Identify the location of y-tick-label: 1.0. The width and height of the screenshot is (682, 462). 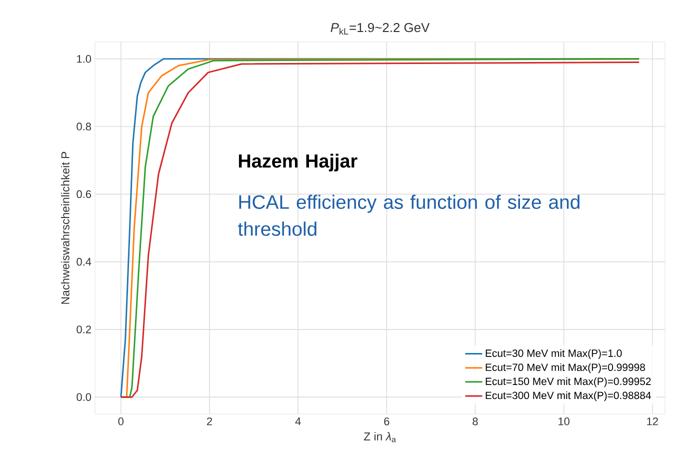
(84, 59).